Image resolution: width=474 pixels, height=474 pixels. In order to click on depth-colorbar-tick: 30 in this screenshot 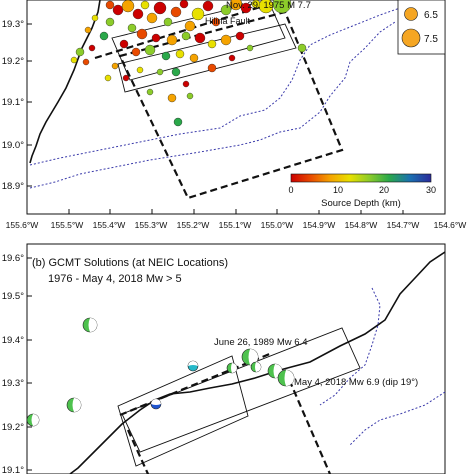, I will do `click(431, 190)`.